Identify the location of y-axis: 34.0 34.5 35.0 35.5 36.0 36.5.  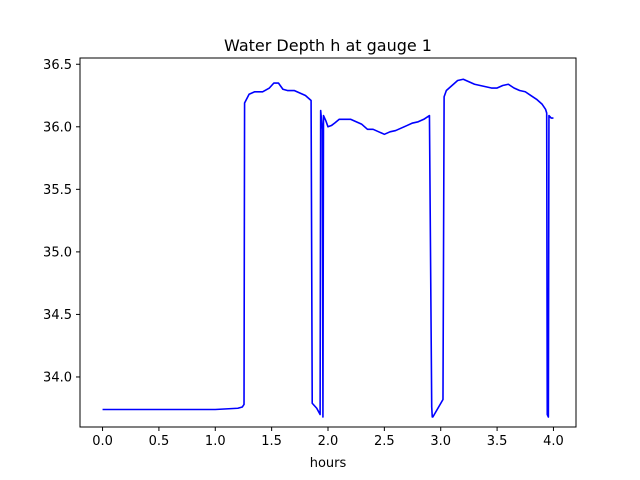
(61, 221).